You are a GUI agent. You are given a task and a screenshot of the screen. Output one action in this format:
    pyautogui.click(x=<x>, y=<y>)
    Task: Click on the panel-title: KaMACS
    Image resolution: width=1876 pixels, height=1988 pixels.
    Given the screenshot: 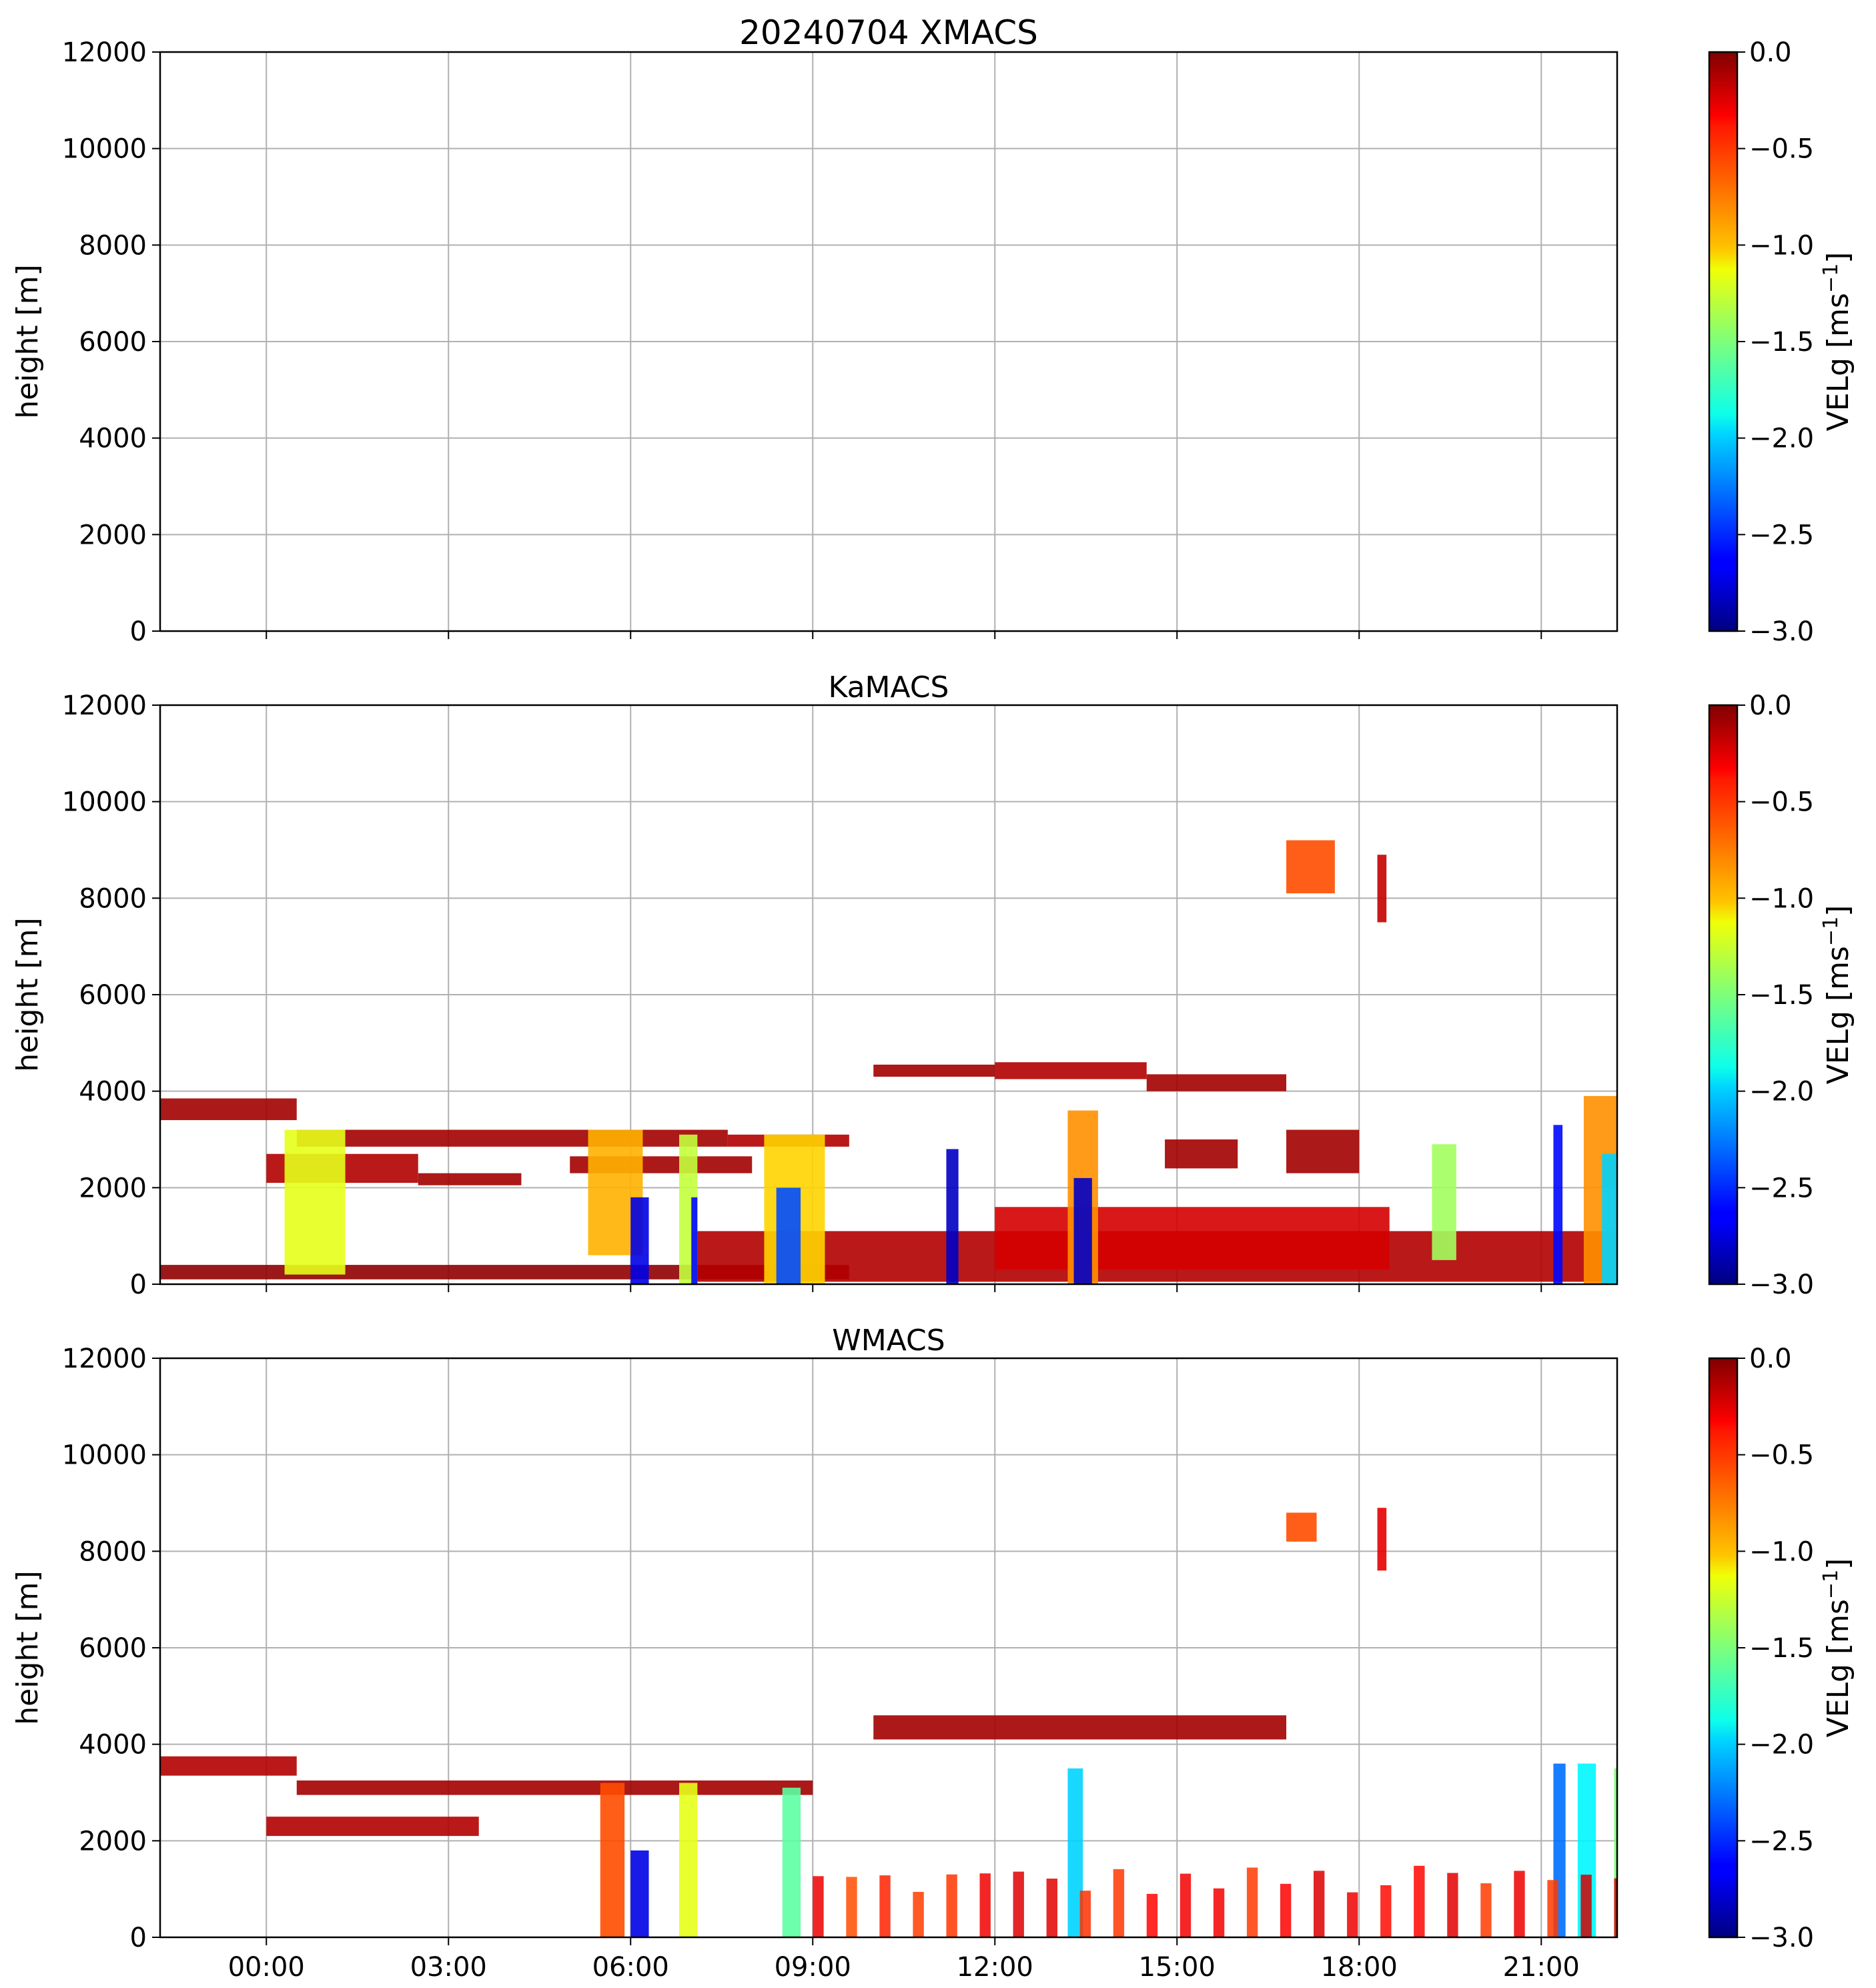 What is the action you would take?
    pyautogui.click(x=889, y=687)
    